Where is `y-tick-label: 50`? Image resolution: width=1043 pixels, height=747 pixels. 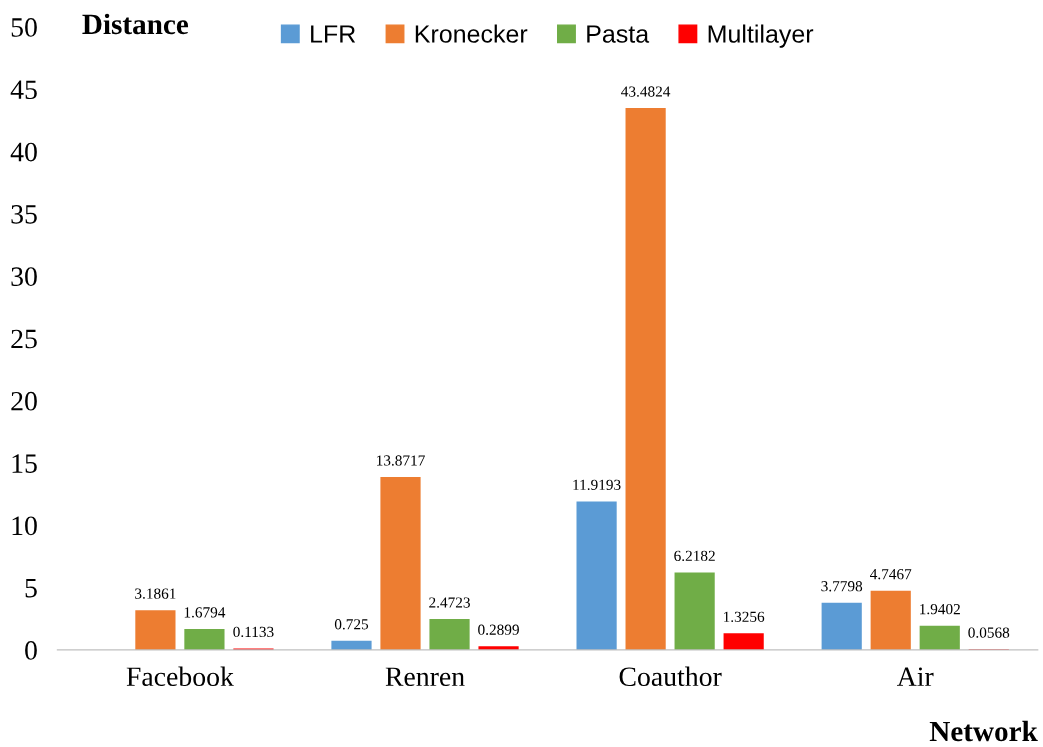
y-tick-label: 50 is located at coordinates (24, 27).